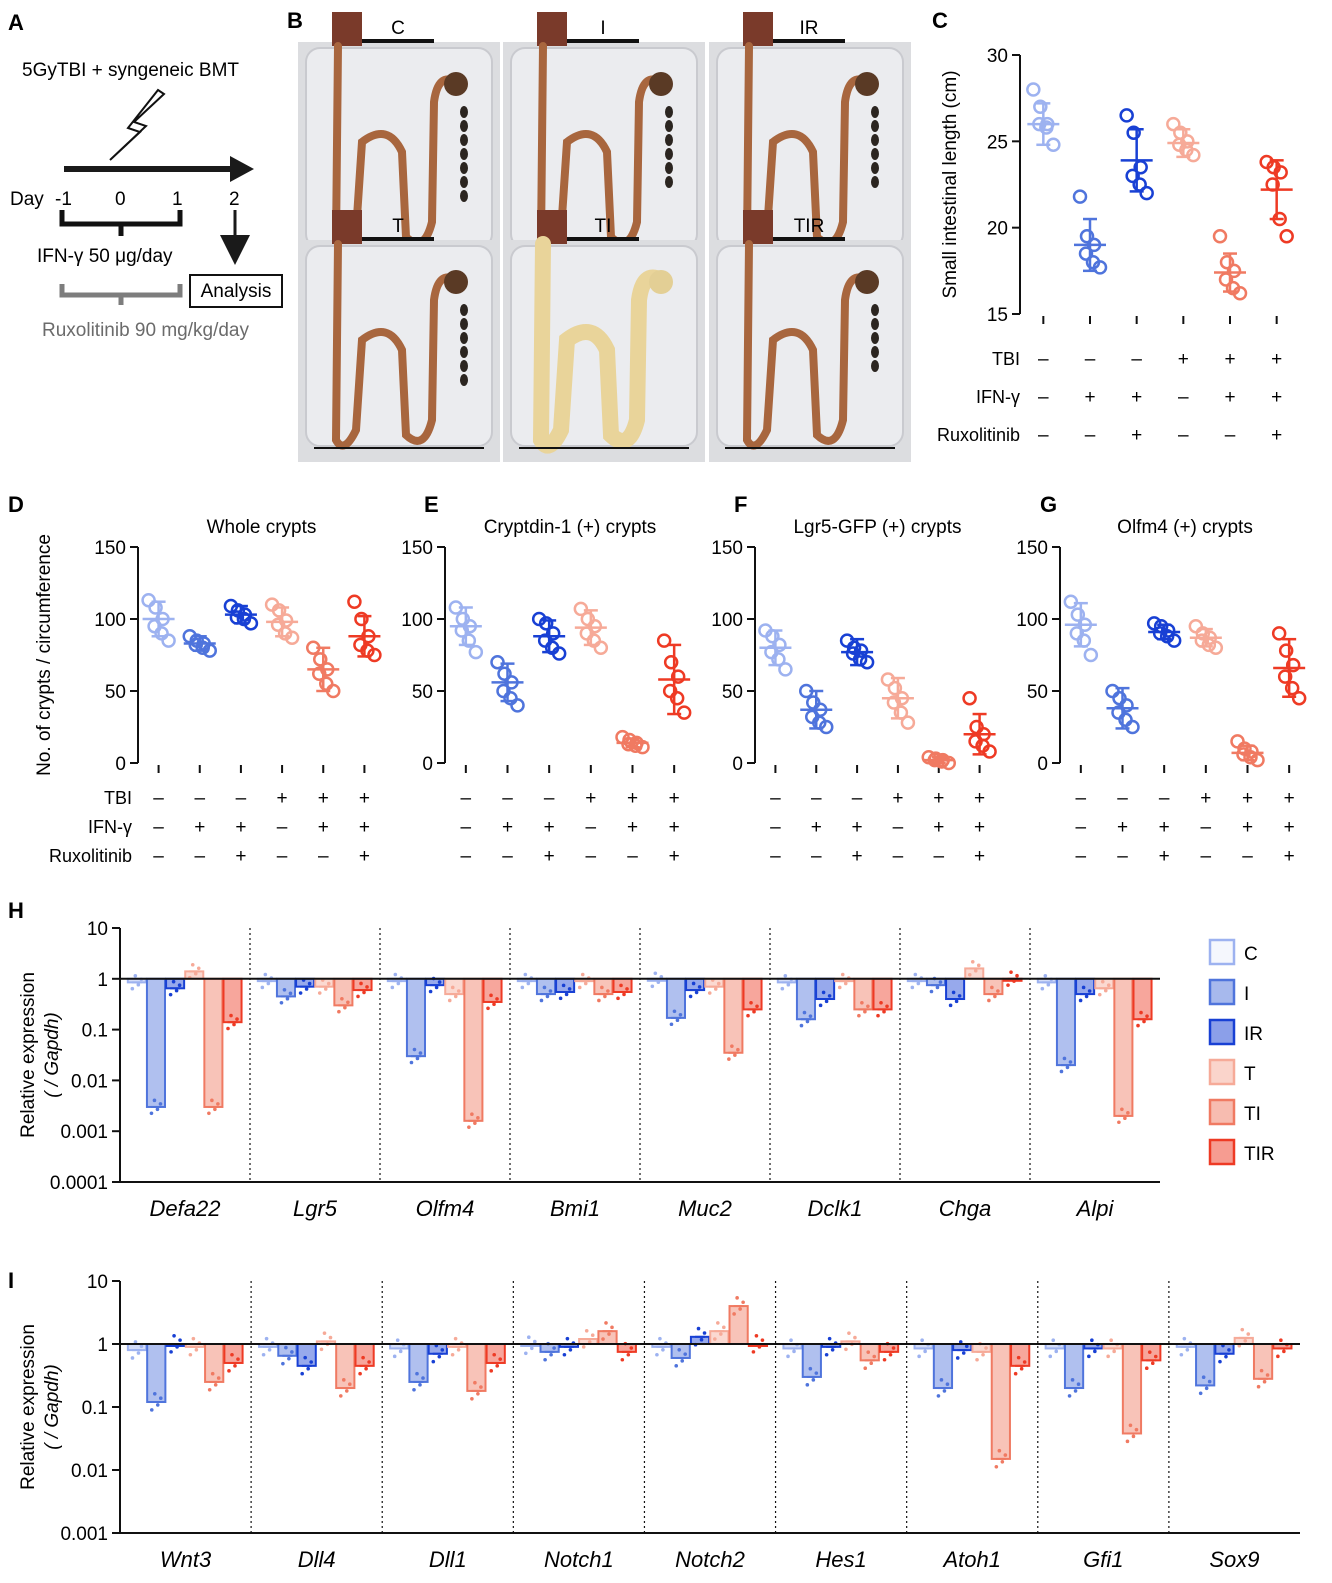 The image size is (1332, 1583). Describe the element at coordinates (971, 1559) in the screenshot. I see `gene-label: Atoh1` at that location.